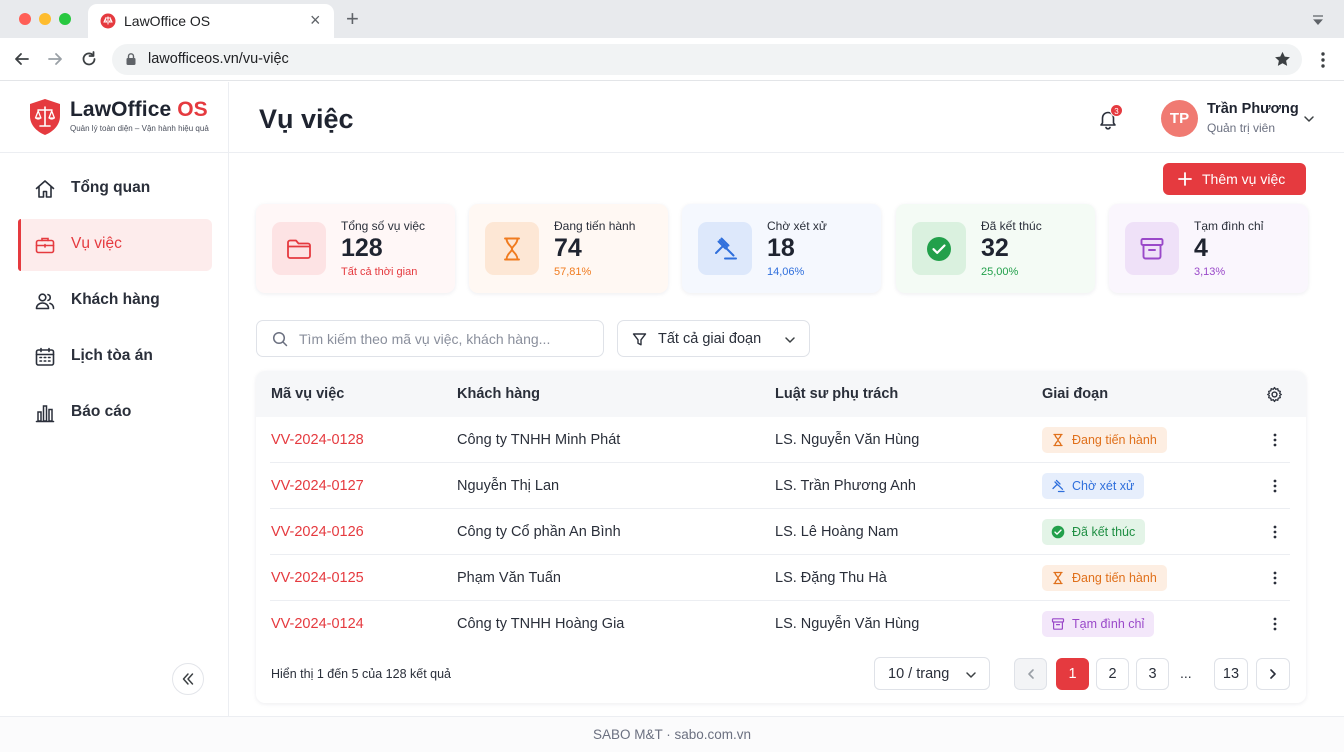  What do you see at coordinates (317, 486) in the screenshot?
I see `case-code-link: VV-2024-0127` at bounding box center [317, 486].